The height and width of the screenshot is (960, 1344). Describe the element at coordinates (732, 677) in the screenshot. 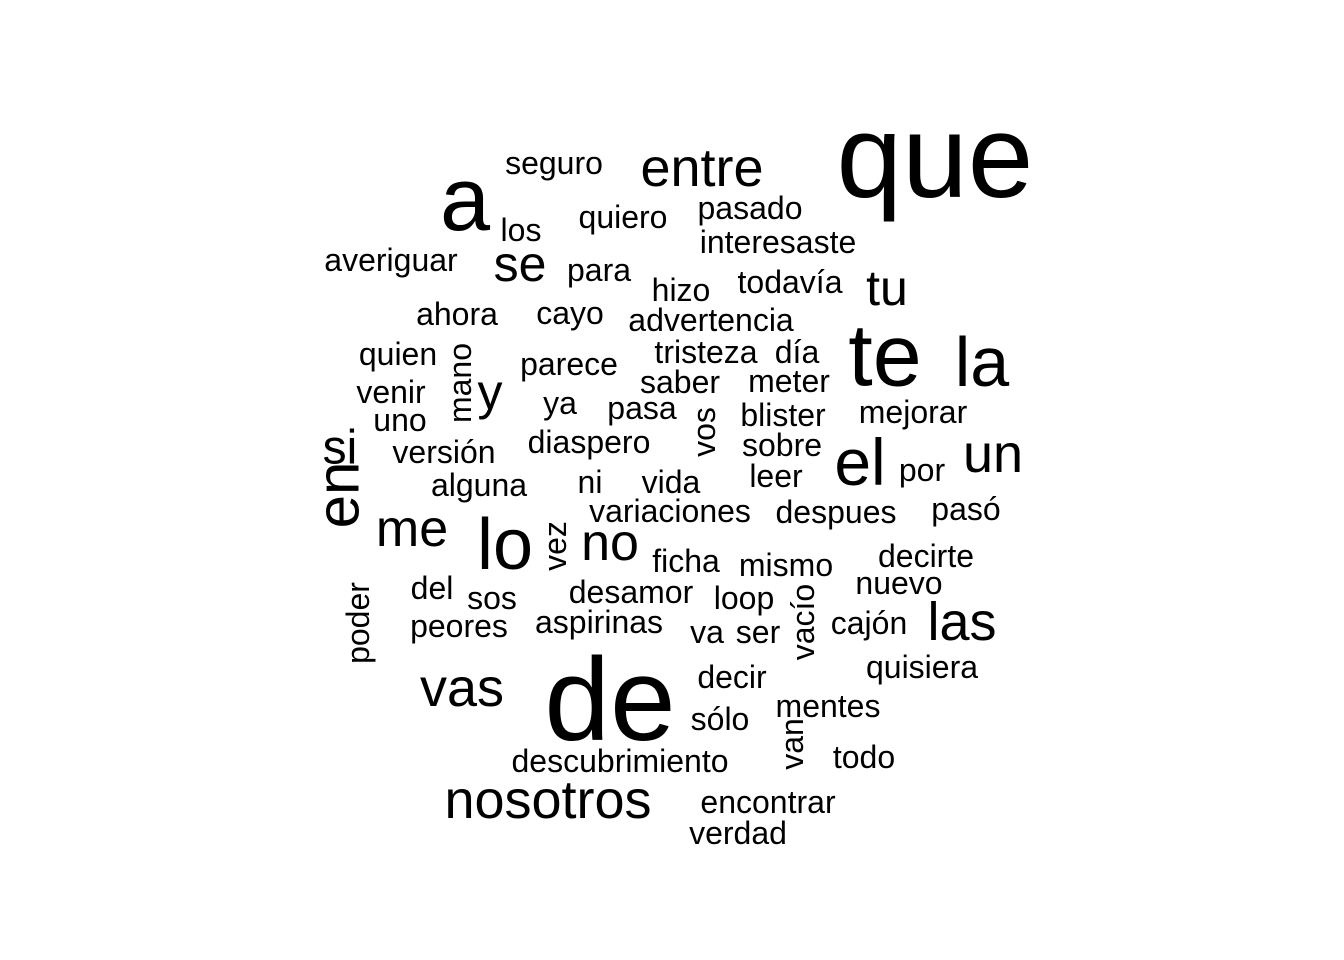

I see `cloud-word: decir` at that location.